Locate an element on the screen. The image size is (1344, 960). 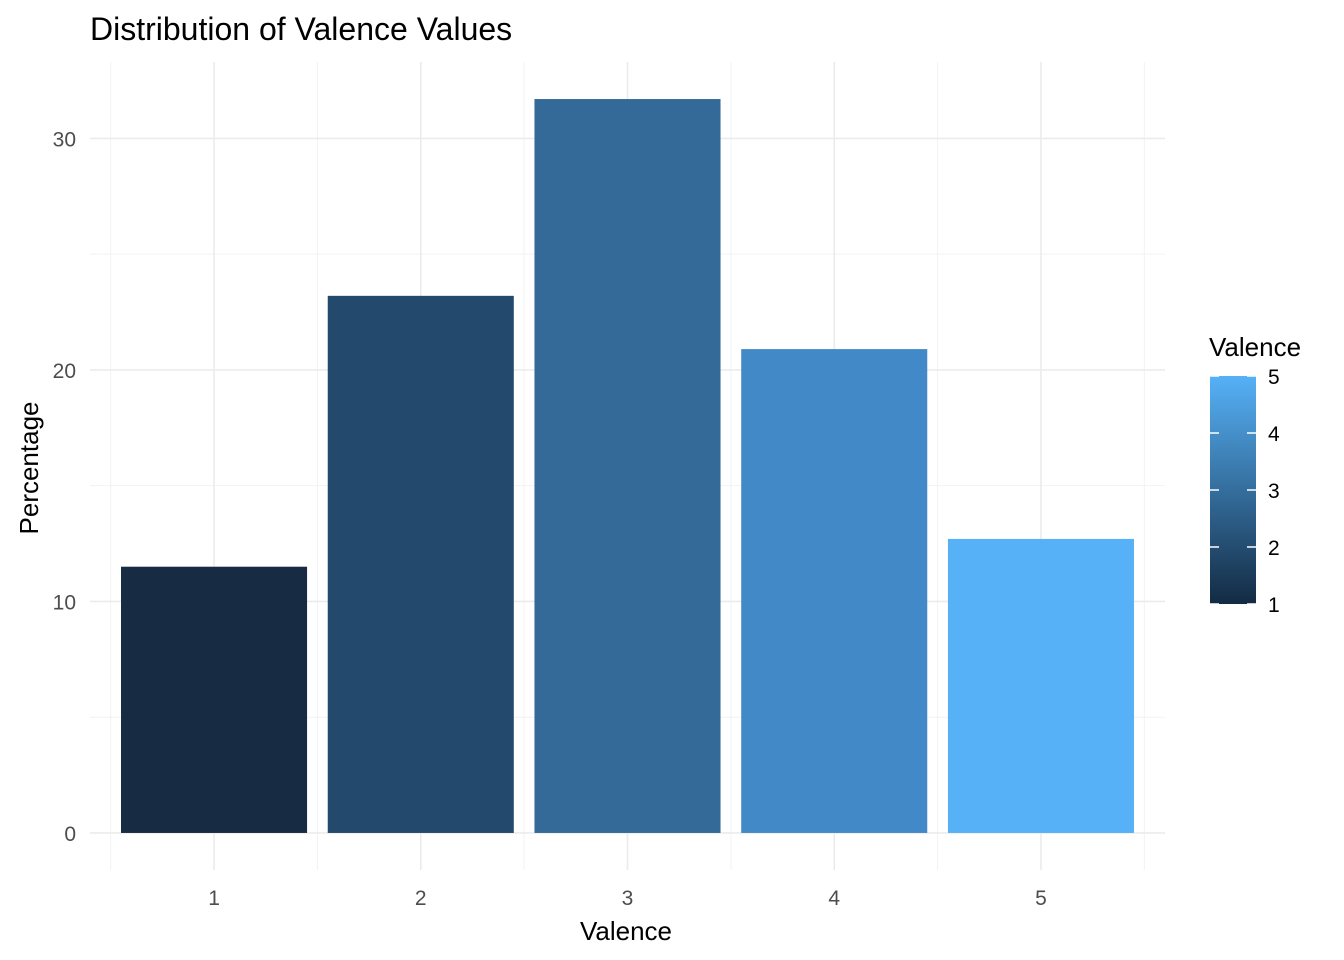
legend-ticks: 1 2 3 4 5 is located at coordinates (1245, 491).